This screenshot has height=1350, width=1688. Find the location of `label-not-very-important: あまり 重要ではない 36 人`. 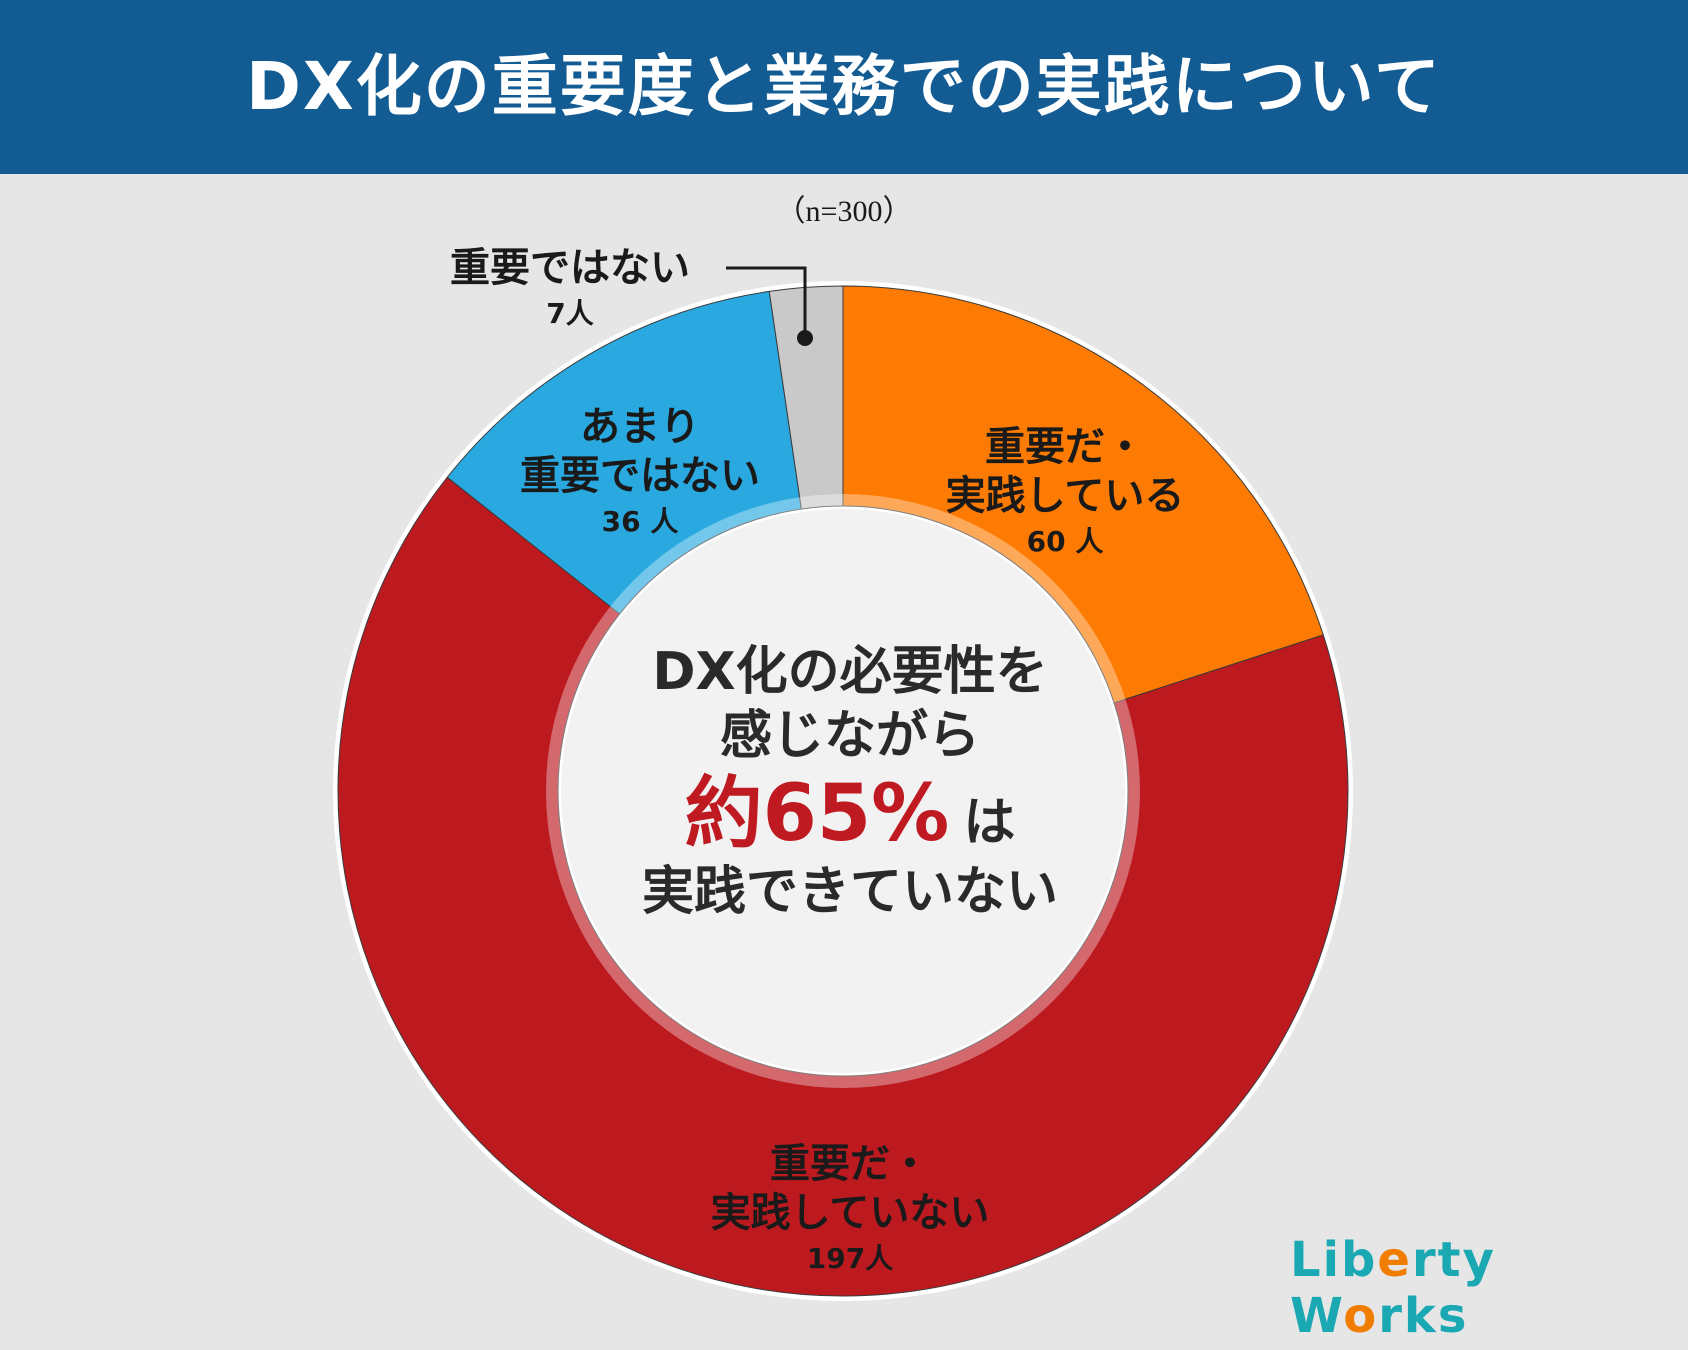

label-not-very-important: あまり 重要ではない 36 人 is located at coordinates (640, 471).